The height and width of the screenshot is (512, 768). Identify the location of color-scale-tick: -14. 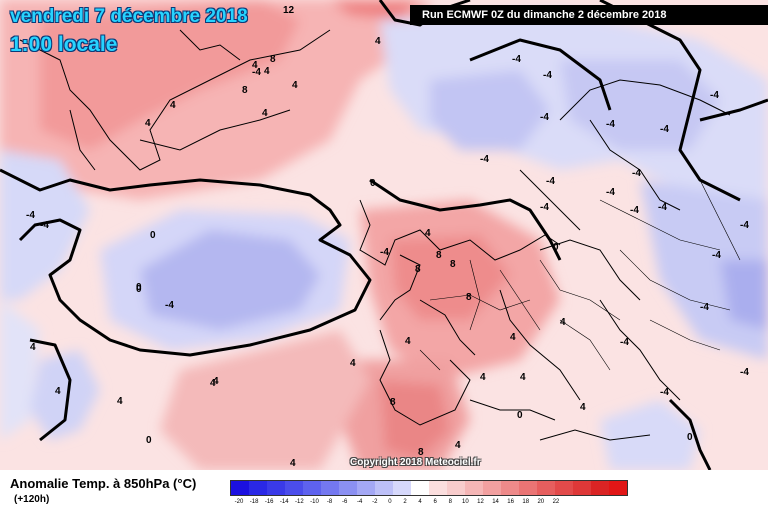
(284, 502).